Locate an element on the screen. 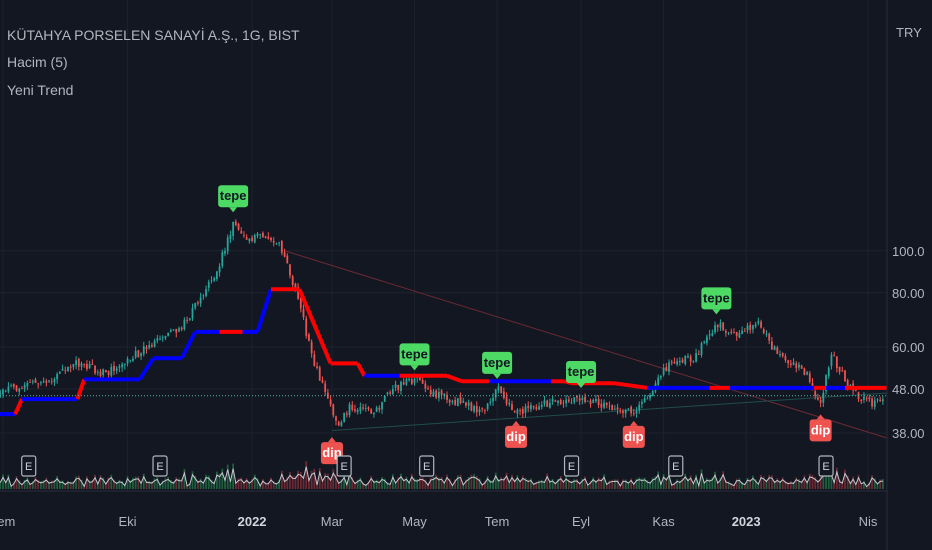  price-axis: 38.00 48.00 60.00 80.00 100.0 is located at coordinates (908, 342).